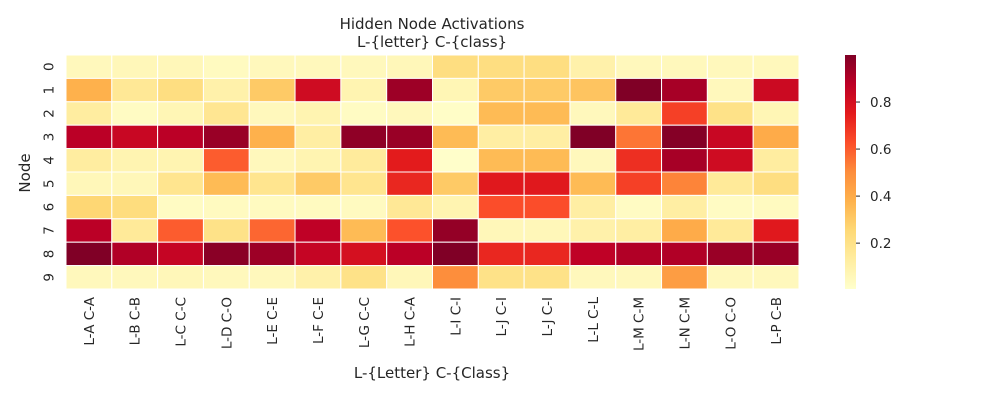 This screenshot has width=1000, height=400. What do you see at coordinates (90, 320) in the screenshot?
I see `x-tick-label: L-A C-A` at bounding box center [90, 320].